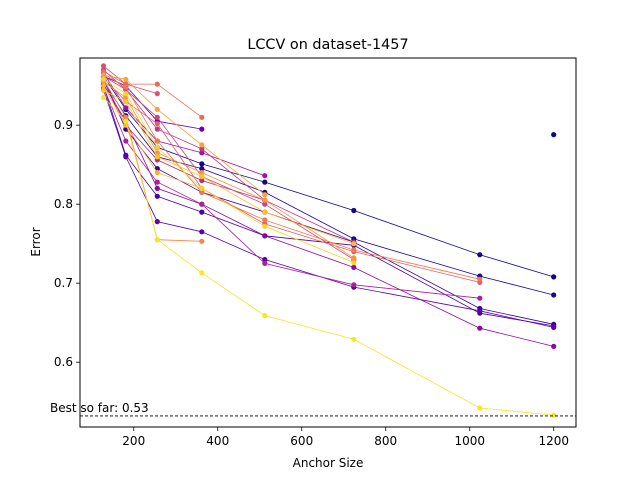 The height and width of the screenshot is (484, 640). Describe the element at coordinates (469, 441) in the screenshot. I see `x-tick-label: 1000` at that location.